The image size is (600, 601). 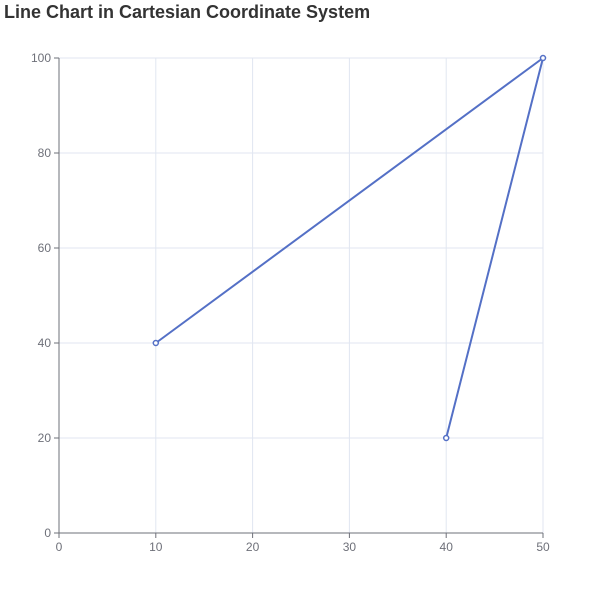 What do you see at coordinates (41, 58) in the screenshot?
I see `y-tick-label: 100` at bounding box center [41, 58].